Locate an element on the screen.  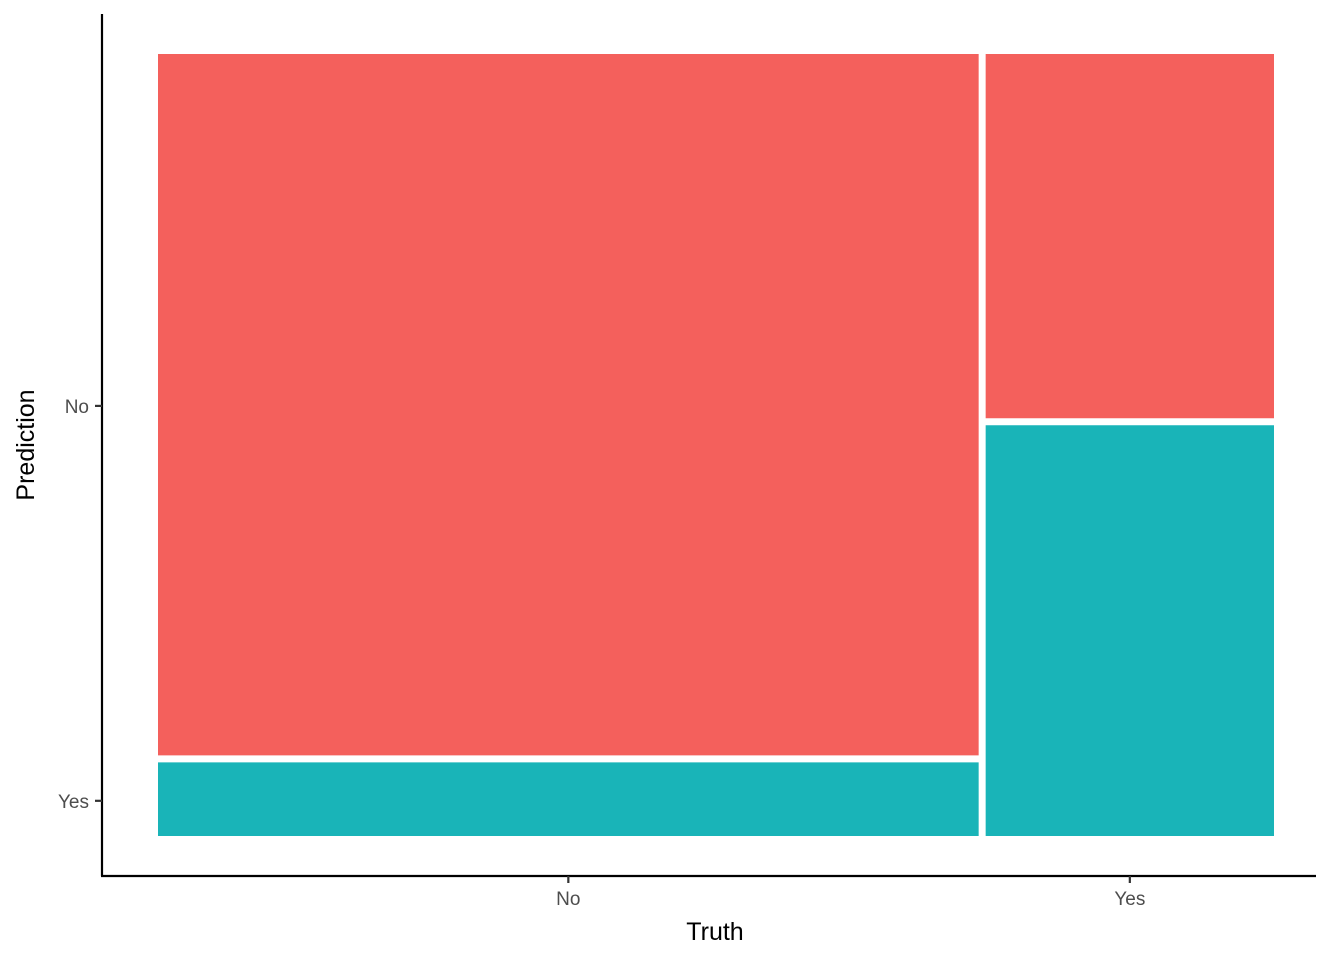
cell-truth-no-prediction-yes is located at coordinates (568, 799).